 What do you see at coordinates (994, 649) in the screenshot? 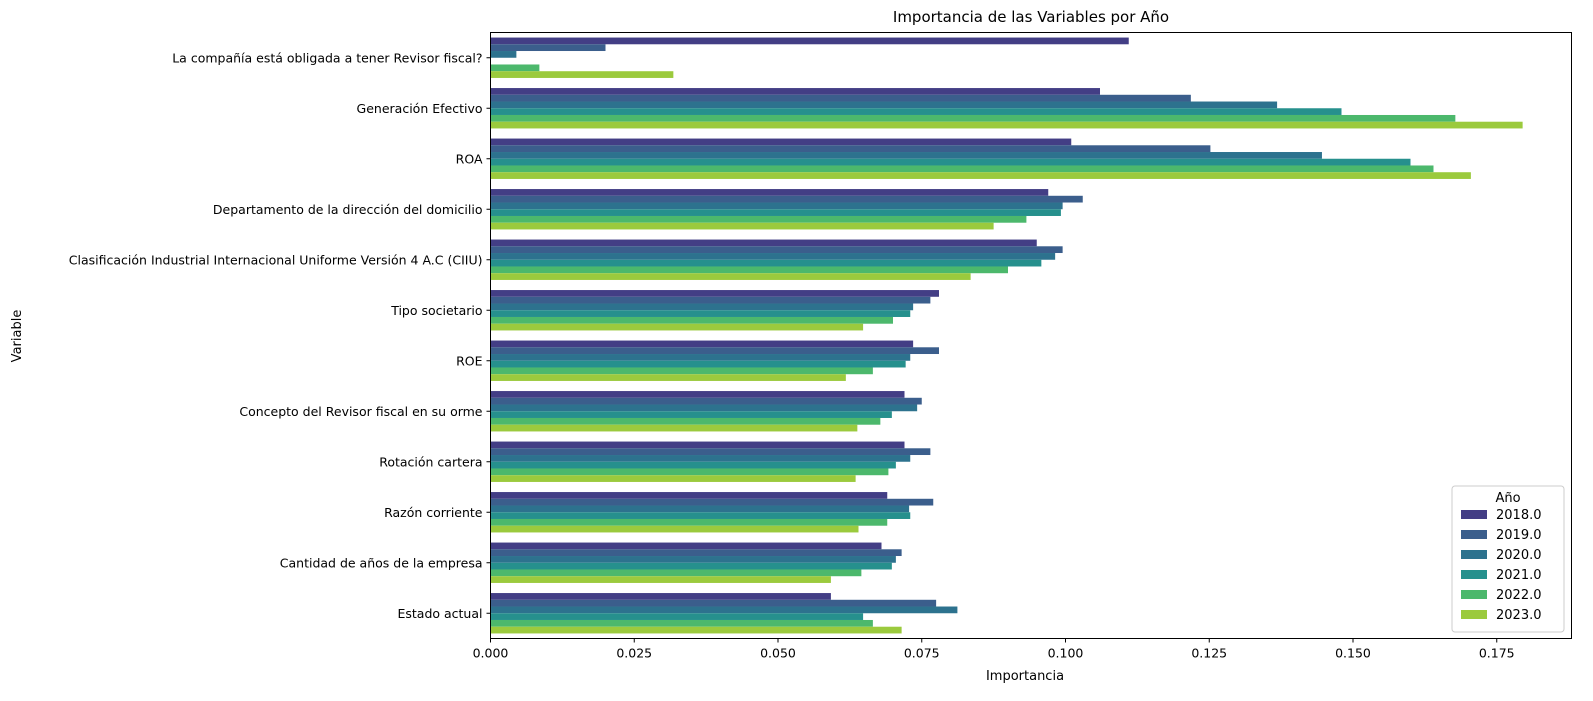
I see `x-axis: 0.000 0.025 0.050 0.075 0.100 0.125 0.150 0.175` at bounding box center [994, 649].